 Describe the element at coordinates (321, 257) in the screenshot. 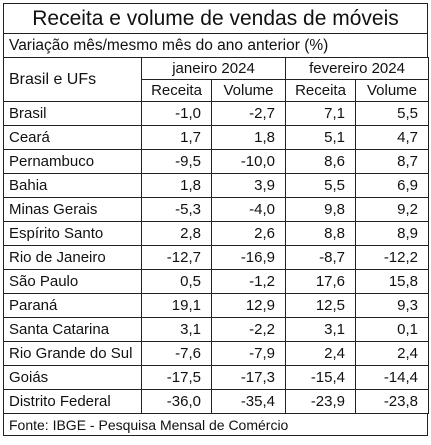

I see `value-cell: -8,7` at that location.